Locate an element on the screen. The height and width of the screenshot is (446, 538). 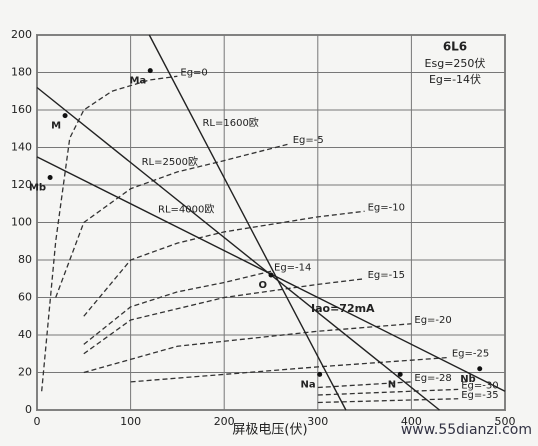
curve-label: Eg=-15 is located at coordinates (386, 275).